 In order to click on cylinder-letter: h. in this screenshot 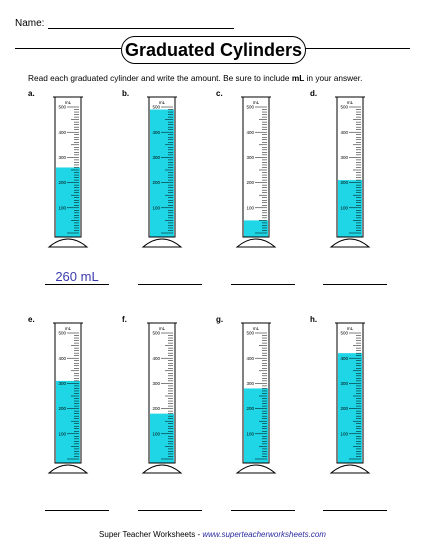, I will do `click(314, 319)`.